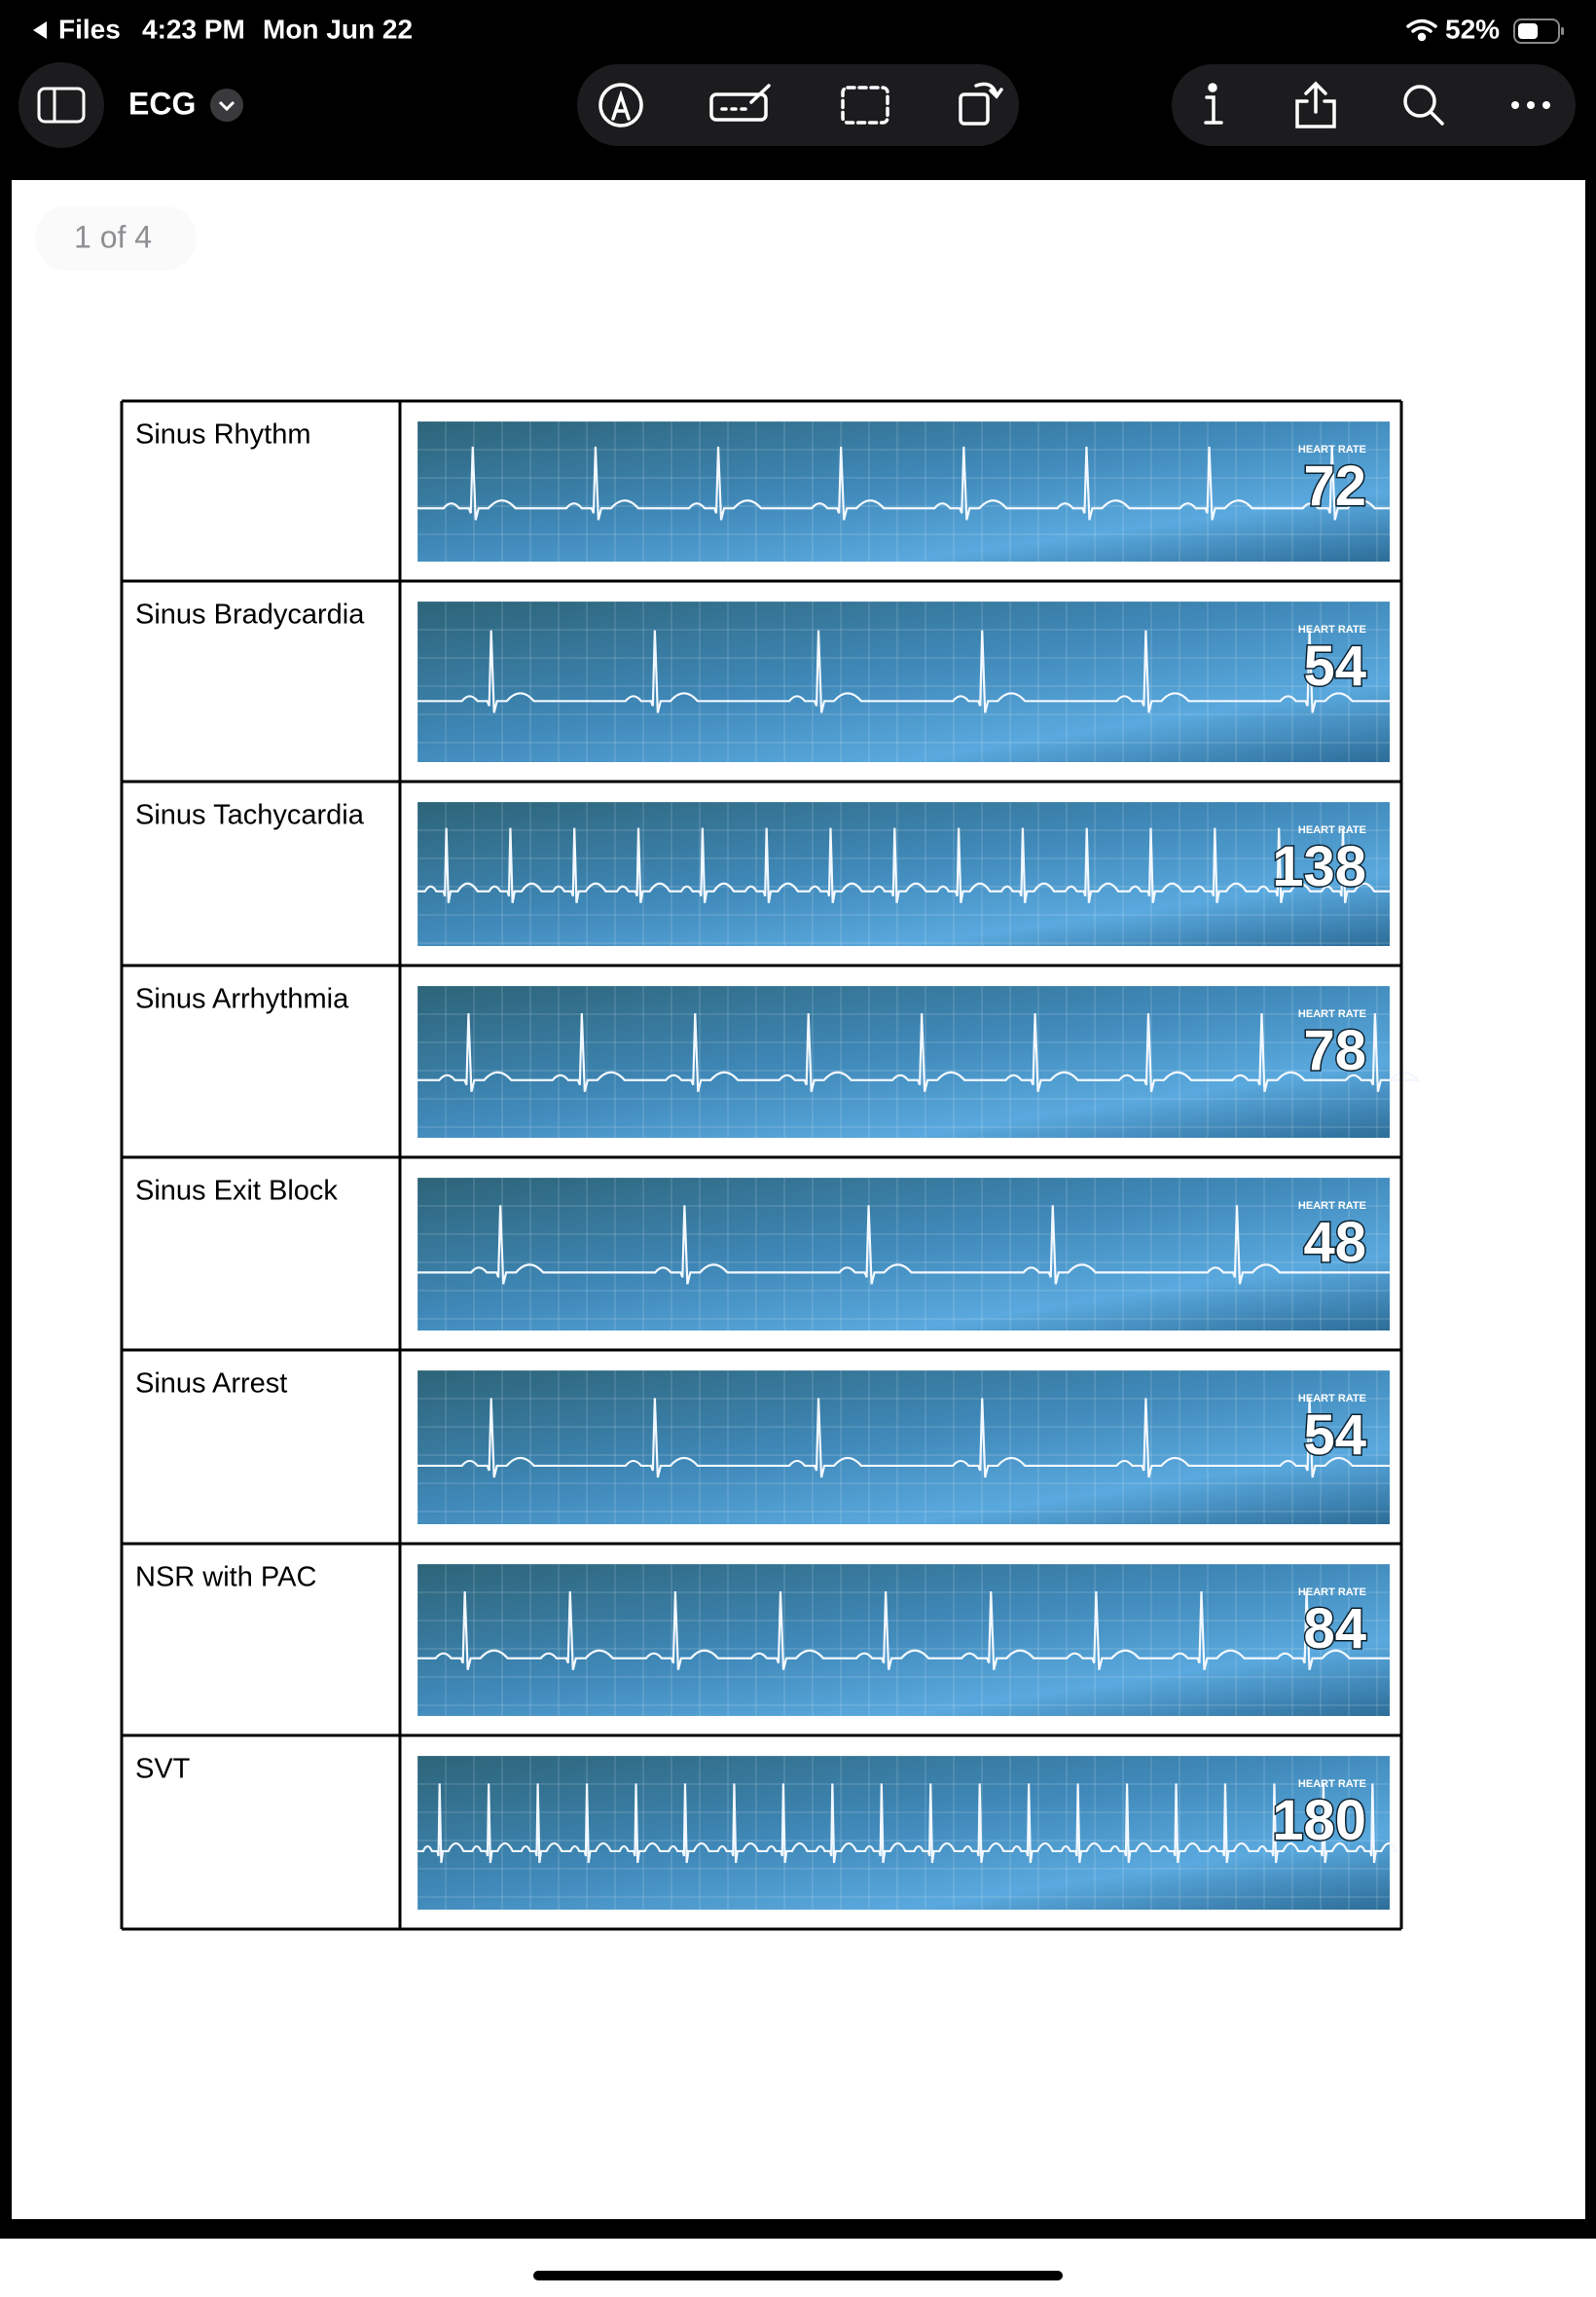  I want to click on title-menu-button, so click(227, 105).